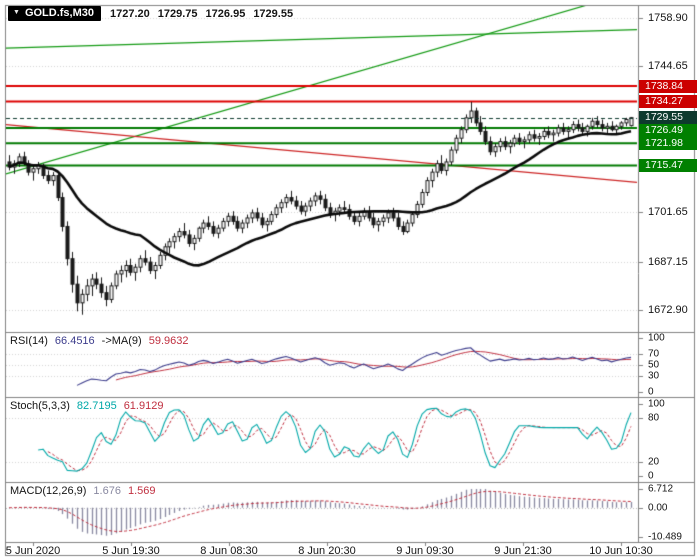 Image resolution: width=700 pixels, height=560 pixels. I want to click on price-badge-support: 1715.47, so click(668, 165).